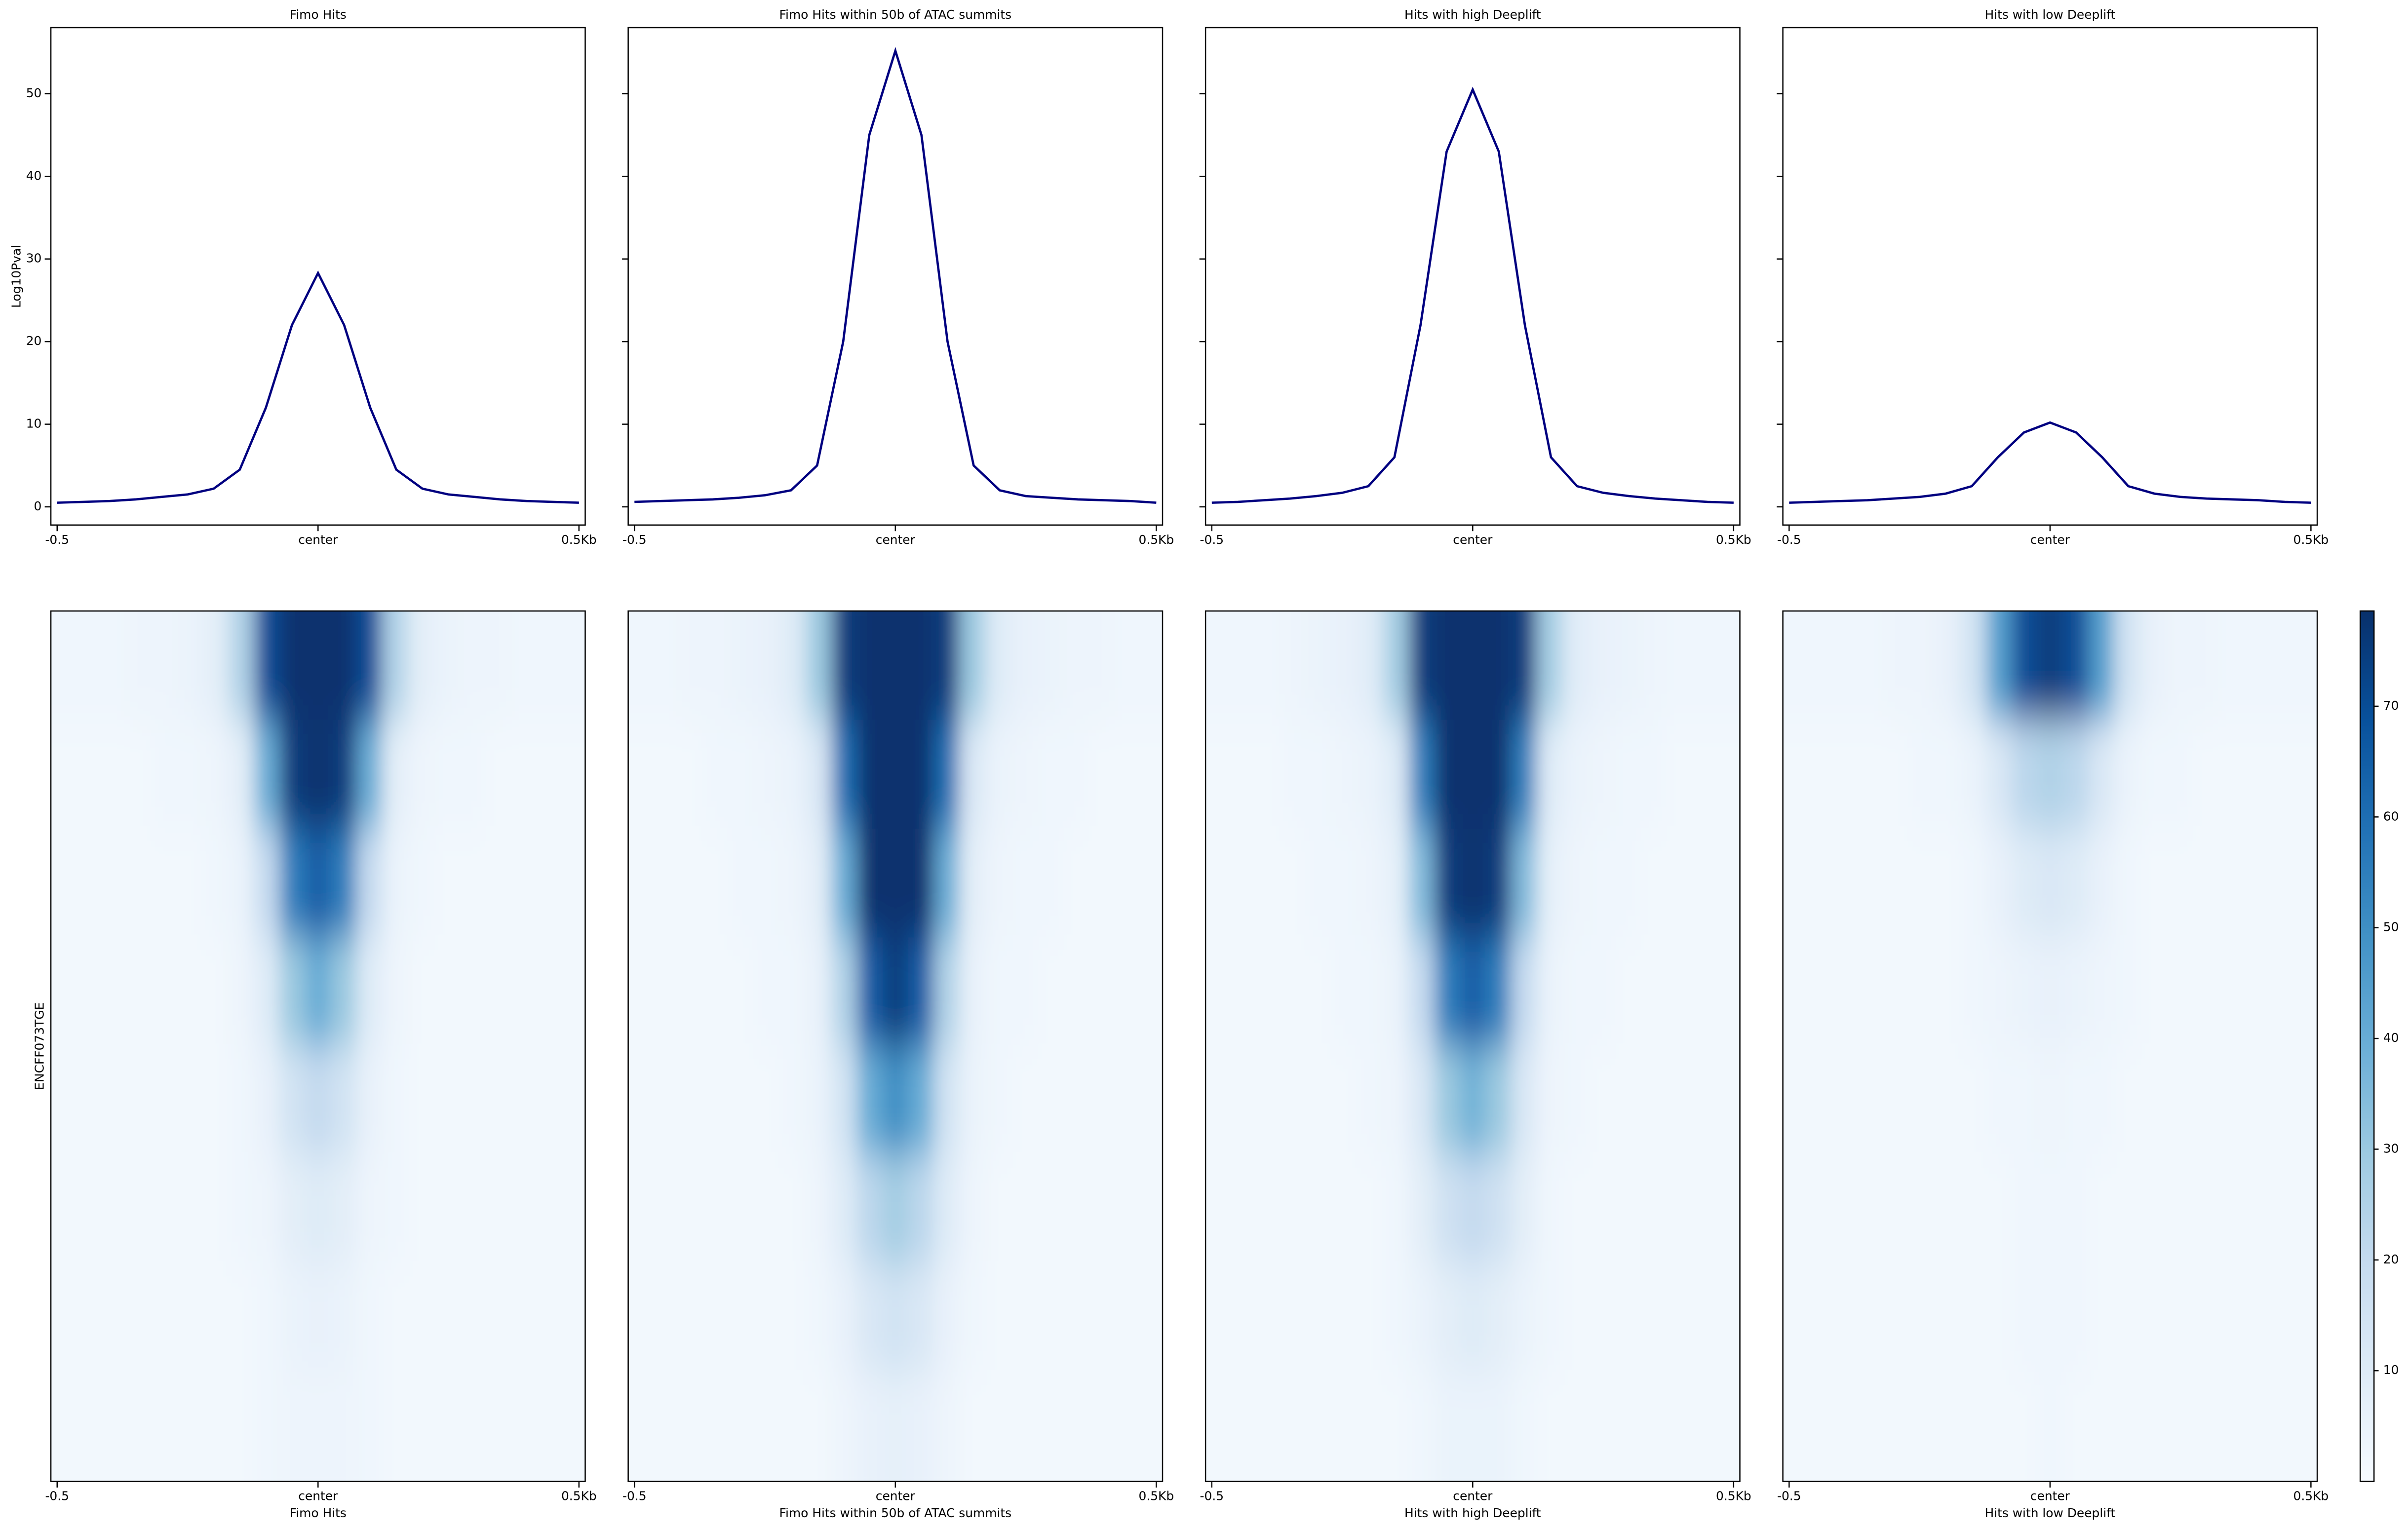 The width and height of the screenshot is (2408, 1529). I want to click on colorbar-tick-label: 30, so click(2391, 1148).